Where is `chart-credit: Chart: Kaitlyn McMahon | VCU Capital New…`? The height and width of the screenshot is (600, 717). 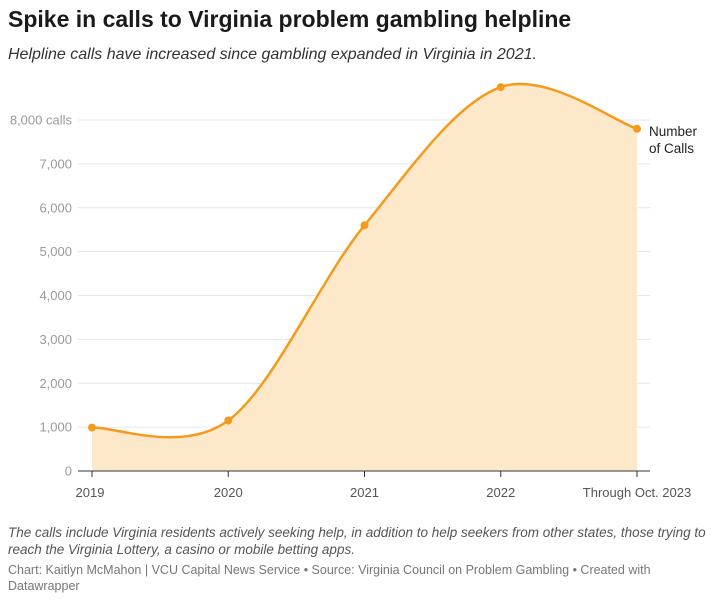
chart-credit: Chart: Kaitlyn McMahon | VCU Capital New… is located at coordinates (329, 578).